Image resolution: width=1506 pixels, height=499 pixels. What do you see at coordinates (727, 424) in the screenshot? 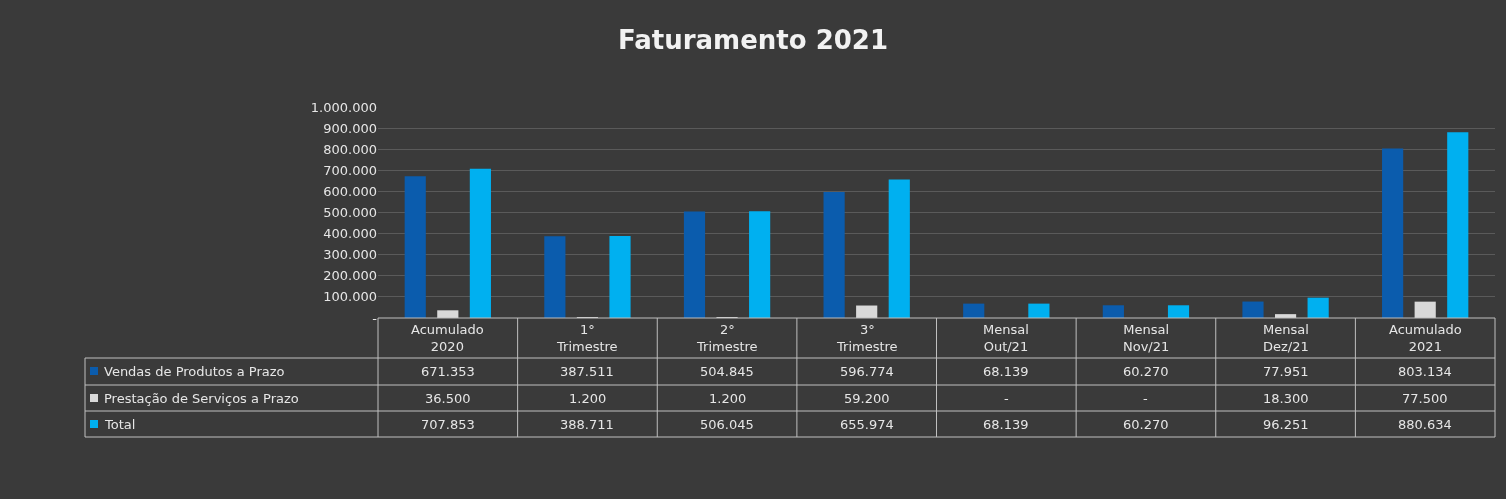
I see `data-label: 506.045` at bounding box center [727, 424].